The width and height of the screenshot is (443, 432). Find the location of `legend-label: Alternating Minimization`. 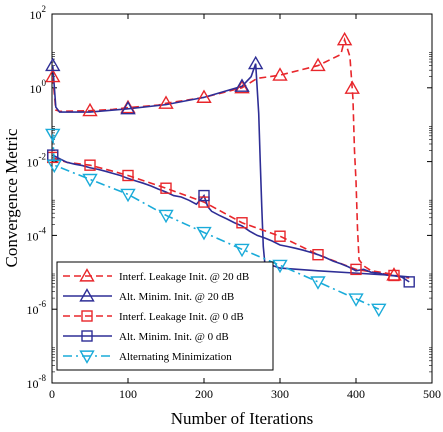

legend-label: Alternating Minimization is located at coordinates (175, 357).